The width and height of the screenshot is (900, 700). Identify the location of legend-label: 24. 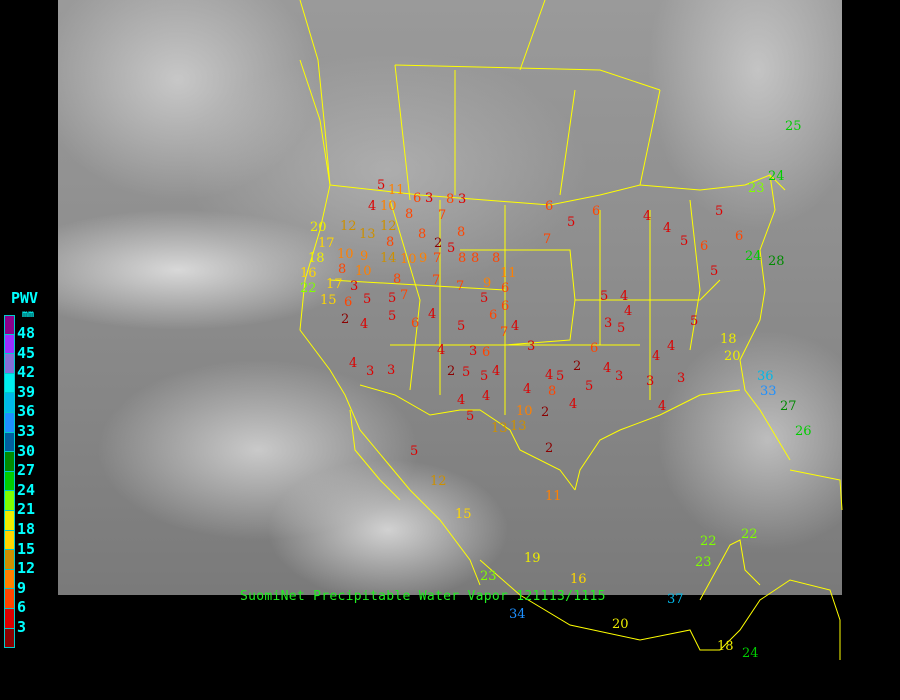
(26, 489).